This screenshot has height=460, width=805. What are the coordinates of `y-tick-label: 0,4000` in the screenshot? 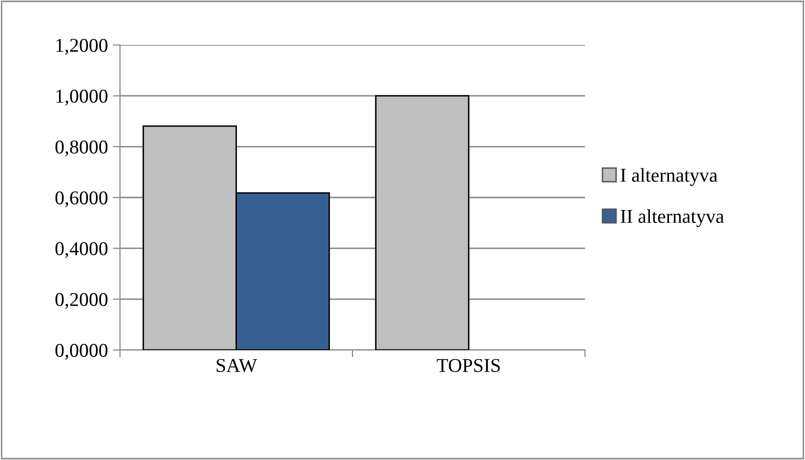 It's located at (81, 250).